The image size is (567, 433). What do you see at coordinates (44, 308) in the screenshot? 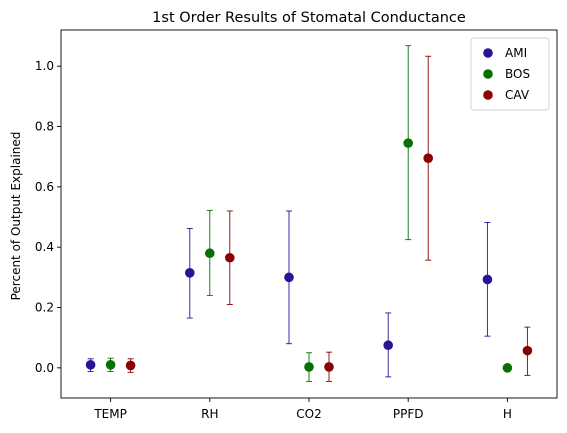
I see `y-tick-label: 0.2` at bounding box center [44, 308].